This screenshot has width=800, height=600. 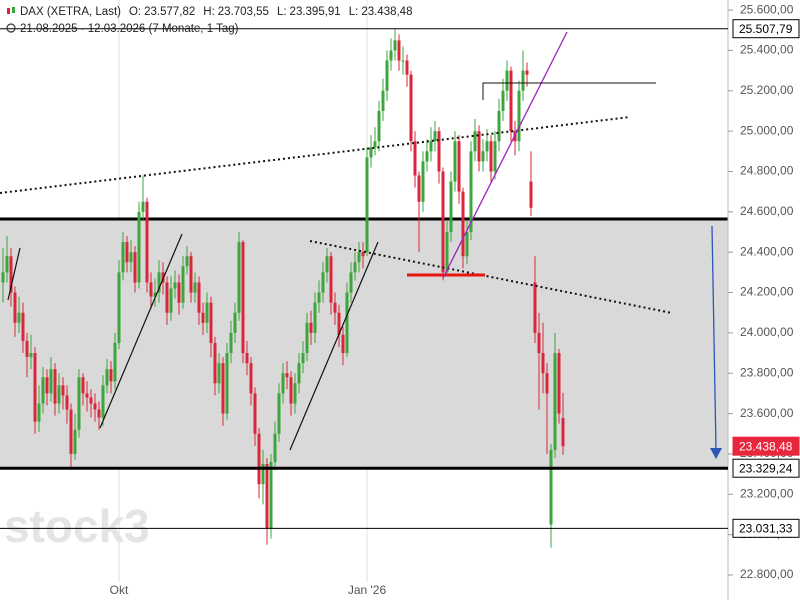 I want to click on price-tag-label: 23.329,24, so click(x=766, y=468).